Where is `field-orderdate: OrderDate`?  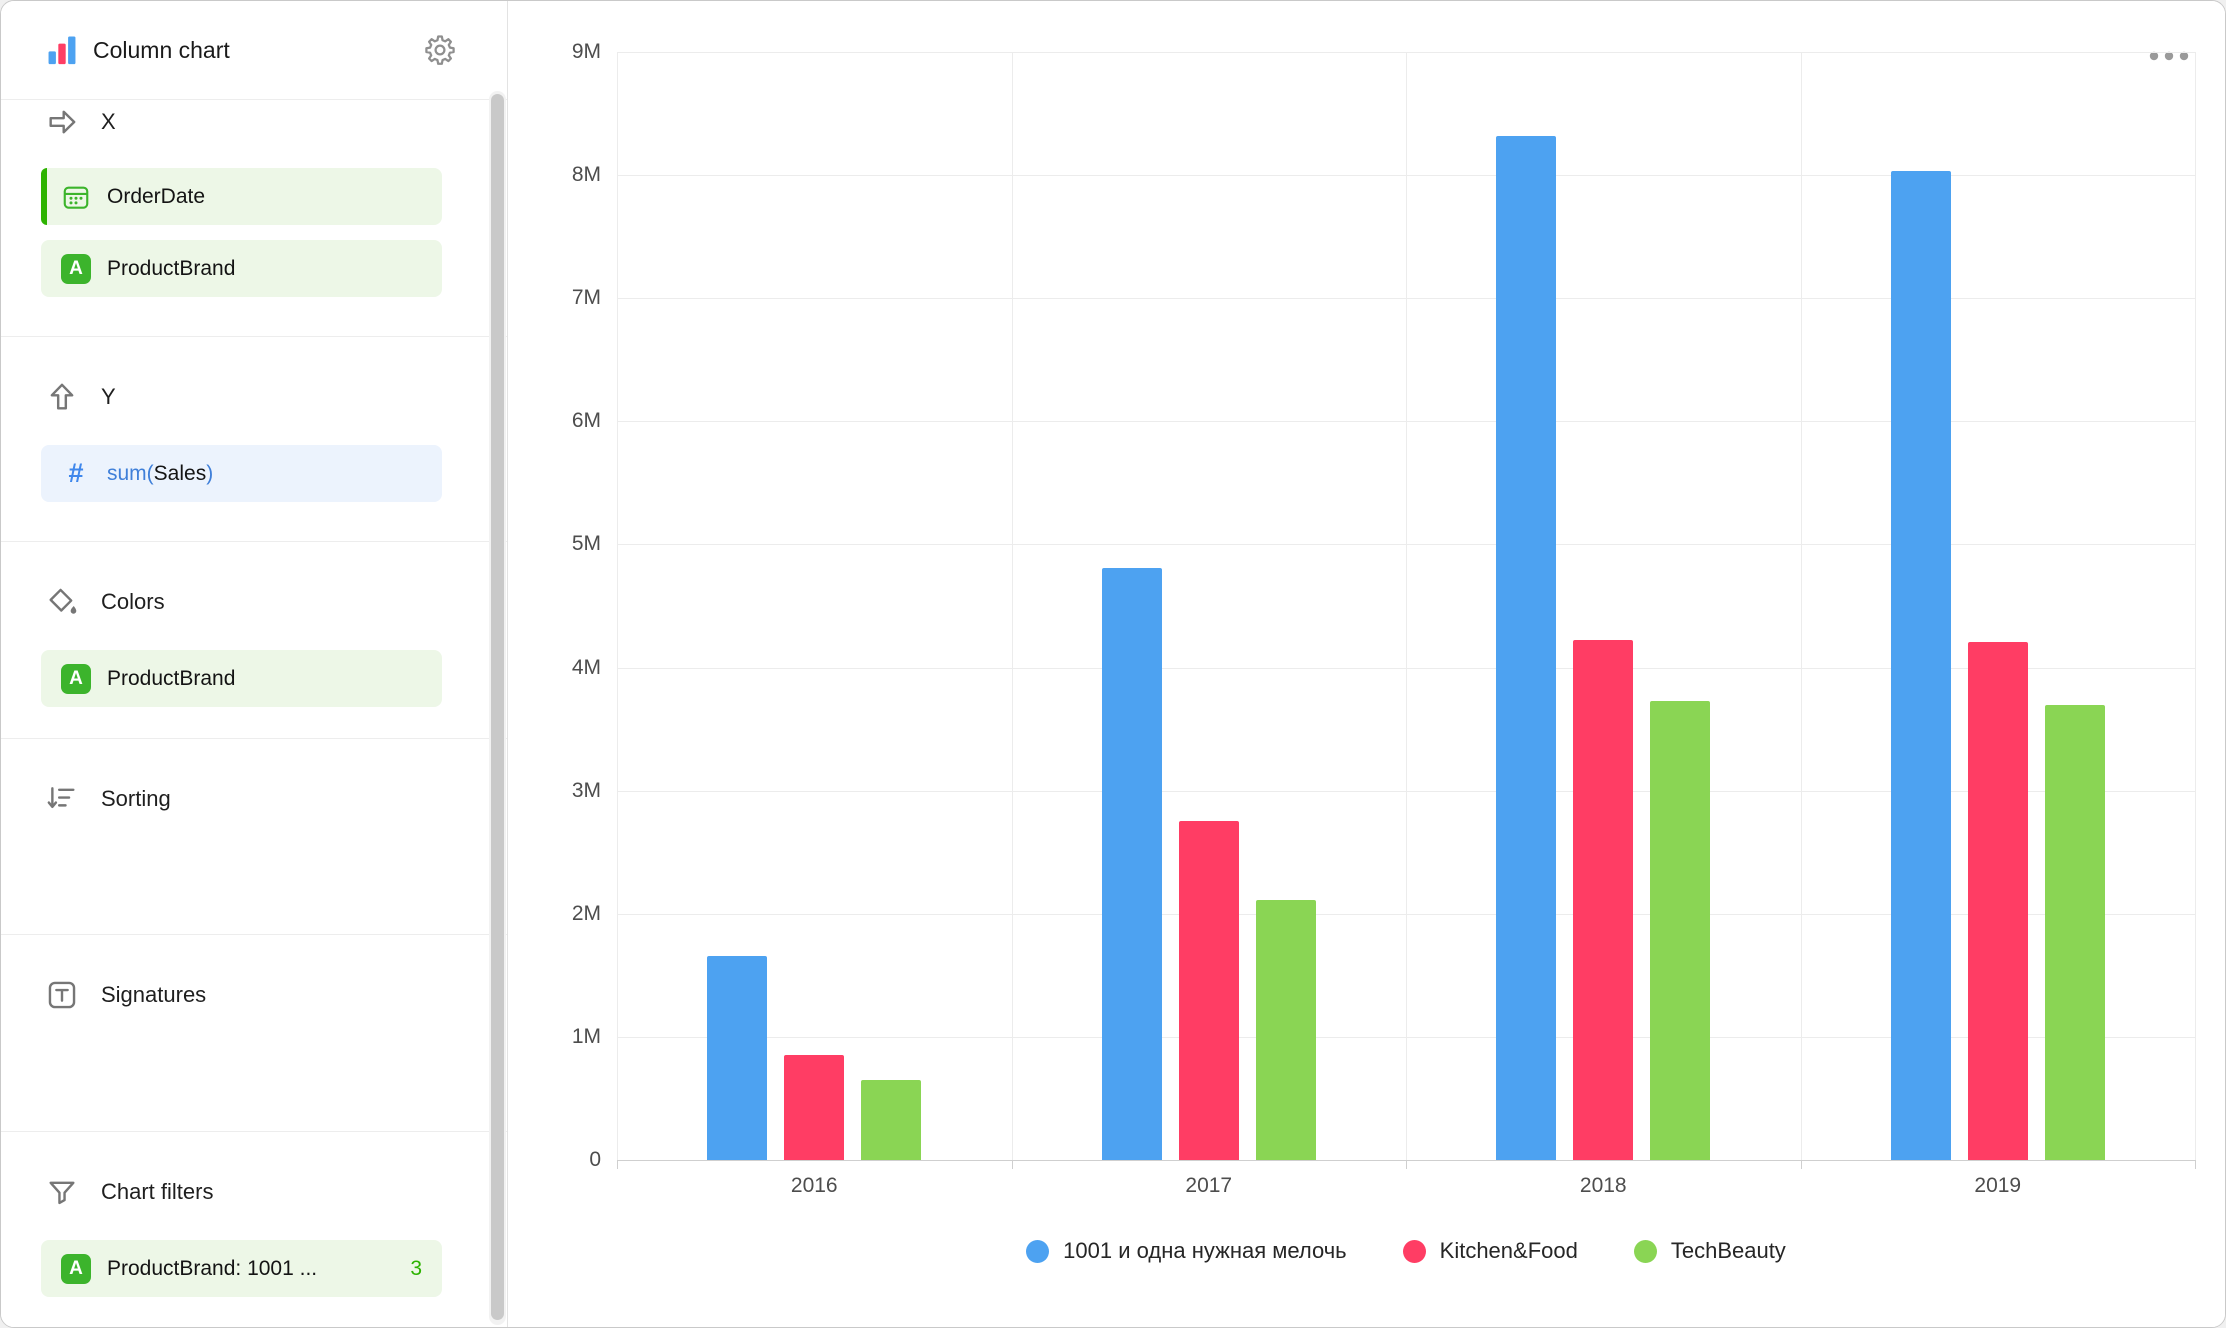
field-orderdate: OrderDate is located at coordinates (241, 196).